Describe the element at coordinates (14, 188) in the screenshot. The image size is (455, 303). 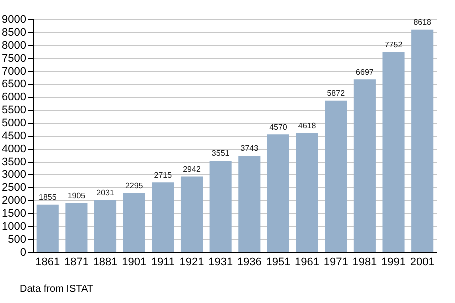
I see `y-tick-label: 2500` at that location.